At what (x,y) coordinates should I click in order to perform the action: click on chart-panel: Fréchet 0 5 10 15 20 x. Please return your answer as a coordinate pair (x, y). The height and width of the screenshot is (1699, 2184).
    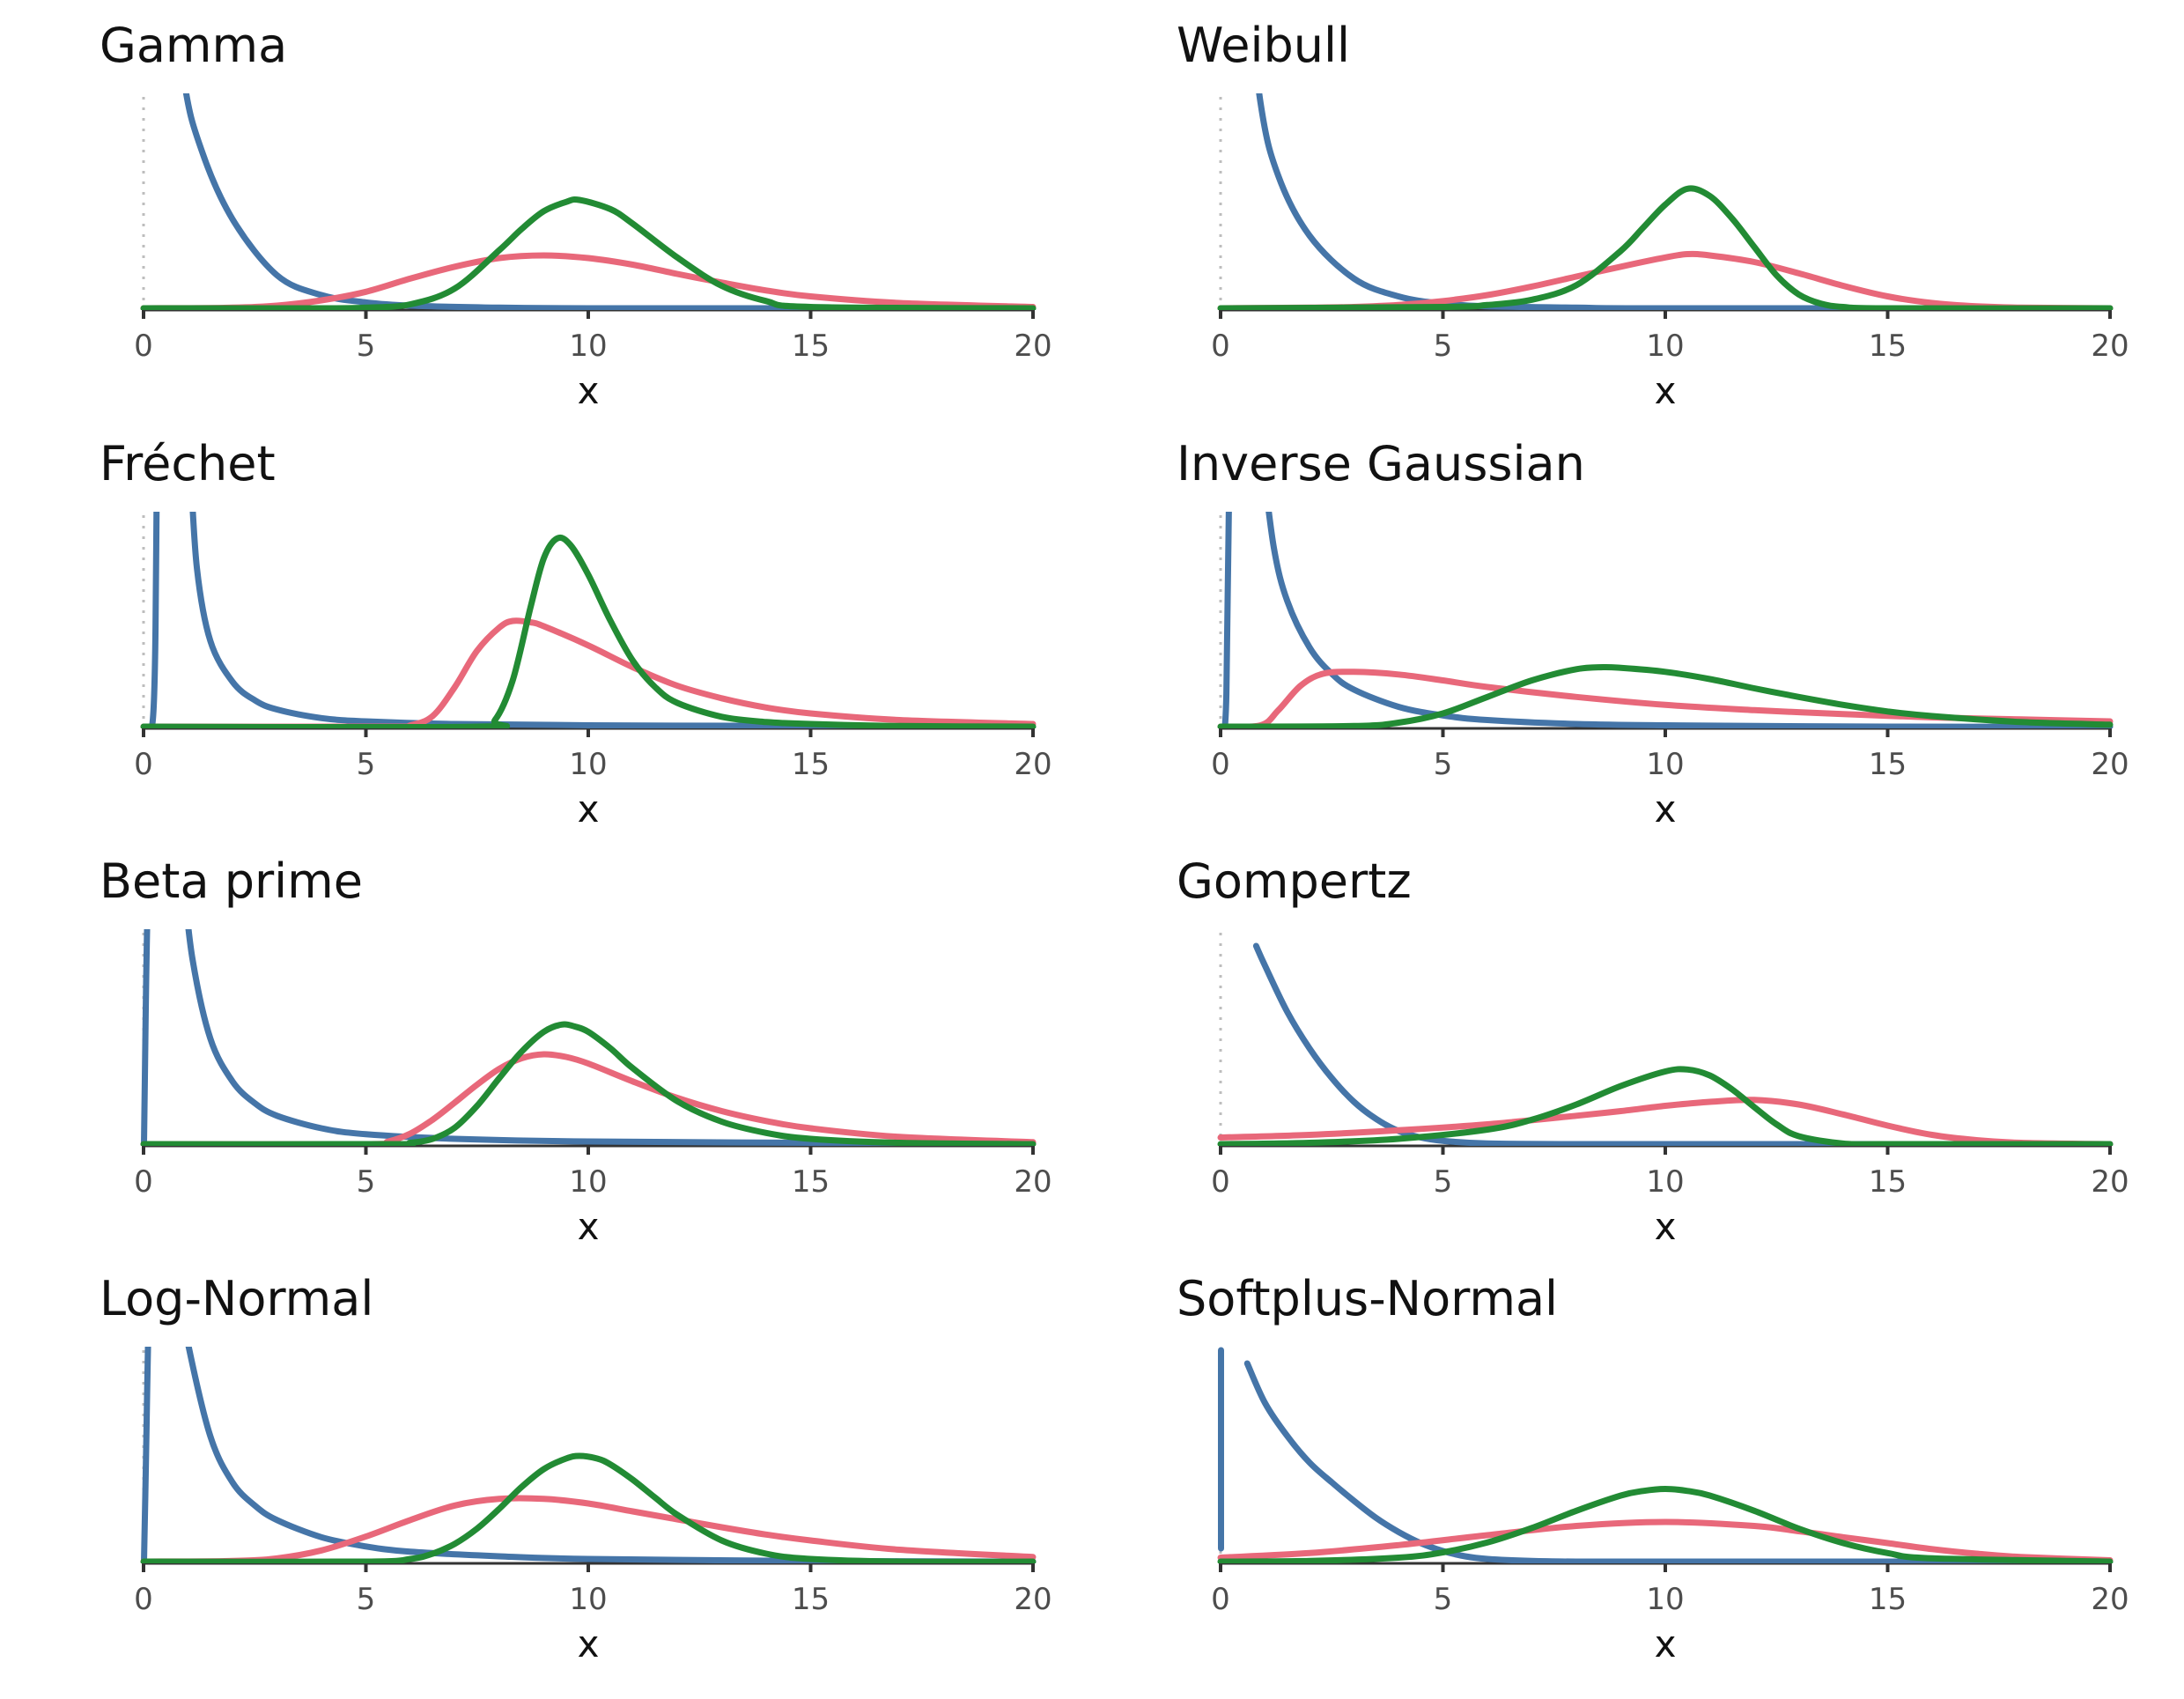
    Looking at the image, I should click on (576, 633).